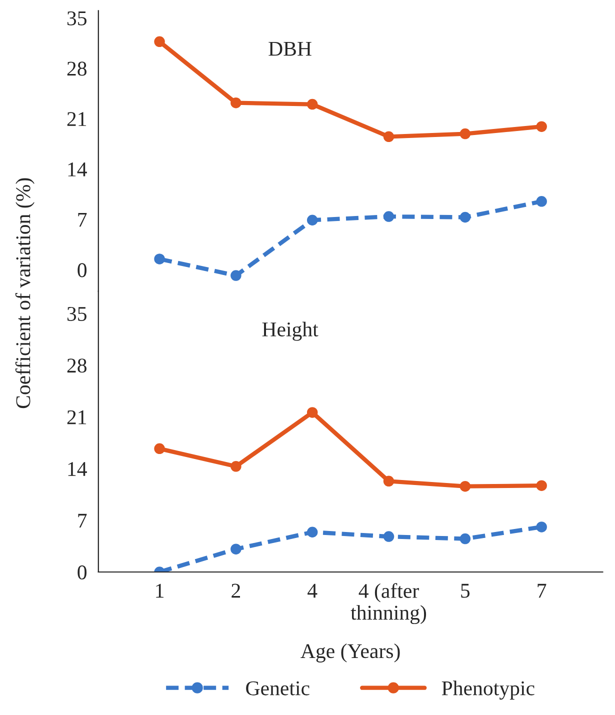 The width and height of the screenshot is (615, 715). I want to click on legend-label: Genetic, so click(278, 688).